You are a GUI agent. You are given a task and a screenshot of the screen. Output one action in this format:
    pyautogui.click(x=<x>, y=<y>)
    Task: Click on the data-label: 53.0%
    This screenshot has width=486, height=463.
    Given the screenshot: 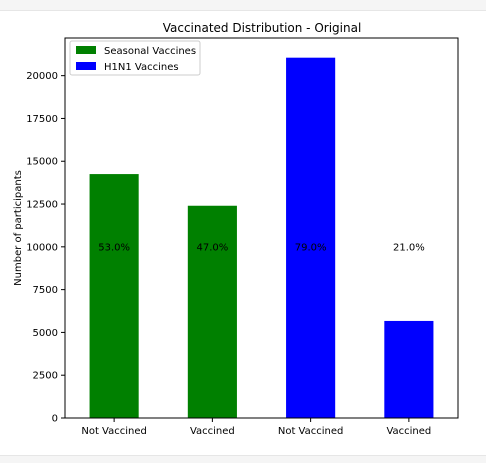 What is the action you would take?
    pyautogui.click(x=114, y=247)
    